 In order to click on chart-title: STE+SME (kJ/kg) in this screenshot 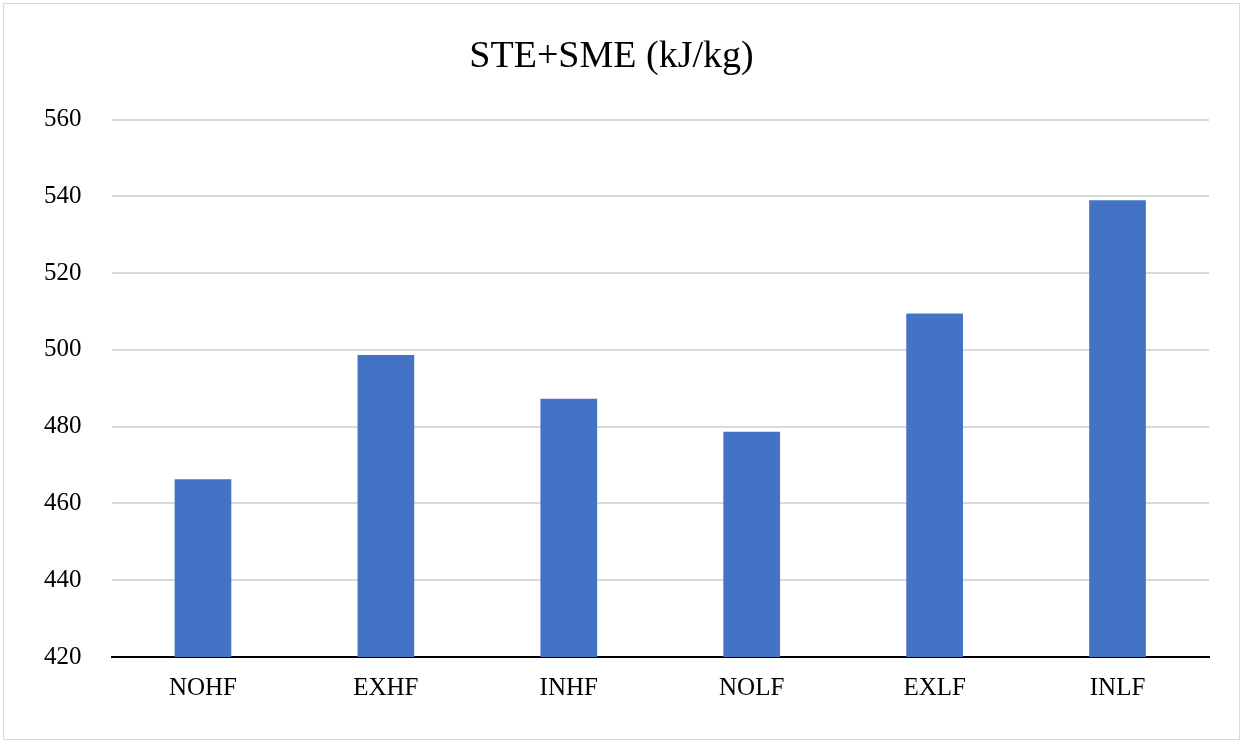, I will do `click(611, 54)`.